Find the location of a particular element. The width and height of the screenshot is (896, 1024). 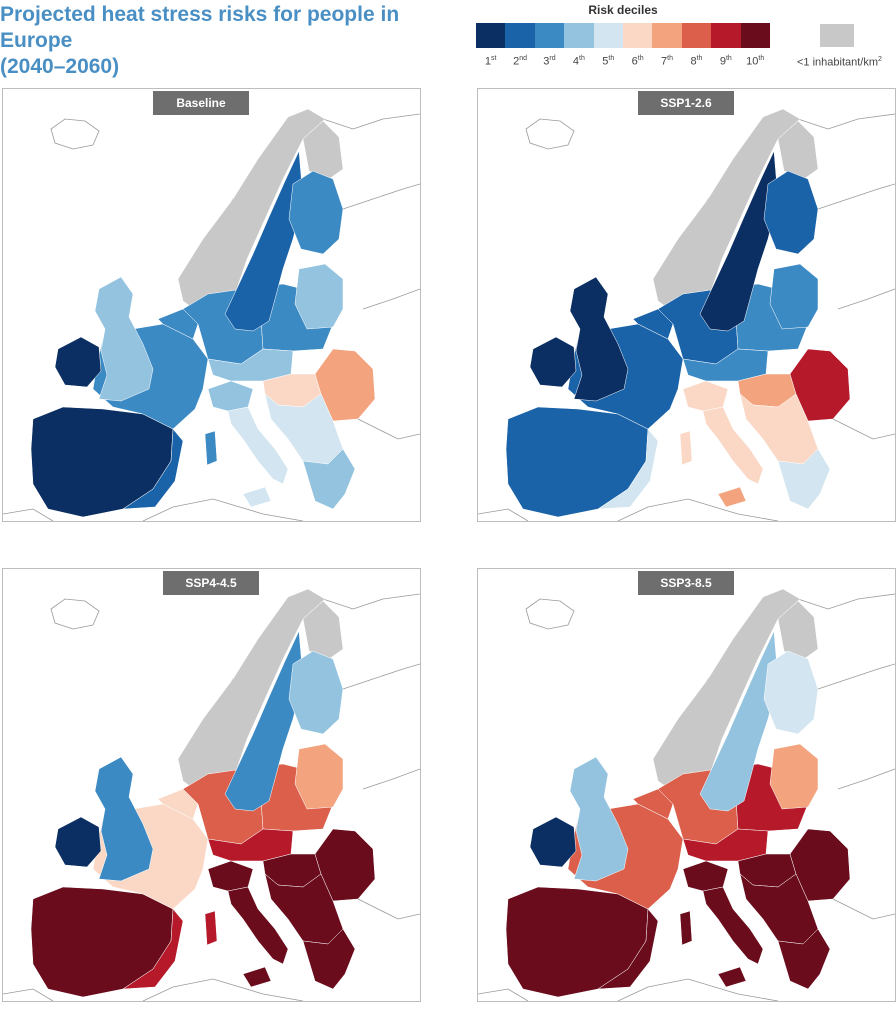

legend-decile-label-2: 2nd is located at coordinates (520, 61).